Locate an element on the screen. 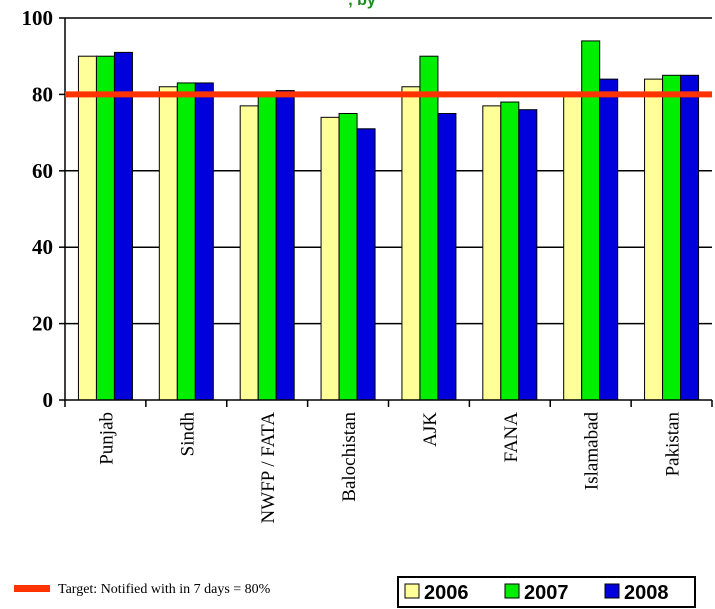 This screenshot has height=609, width=715. category-label: Balochistan is located at coordinates (349, 457).